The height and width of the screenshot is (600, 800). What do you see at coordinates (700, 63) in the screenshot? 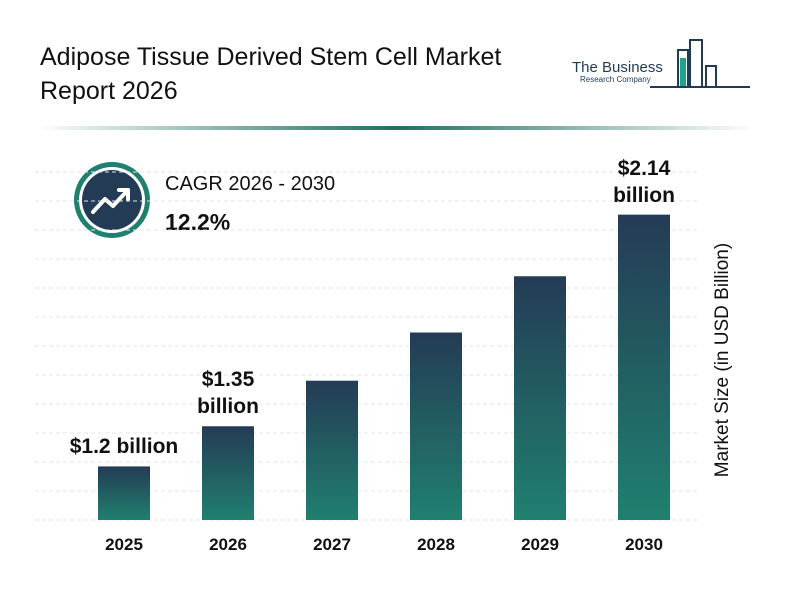
I see `logo` at bounding box center [700, 63].